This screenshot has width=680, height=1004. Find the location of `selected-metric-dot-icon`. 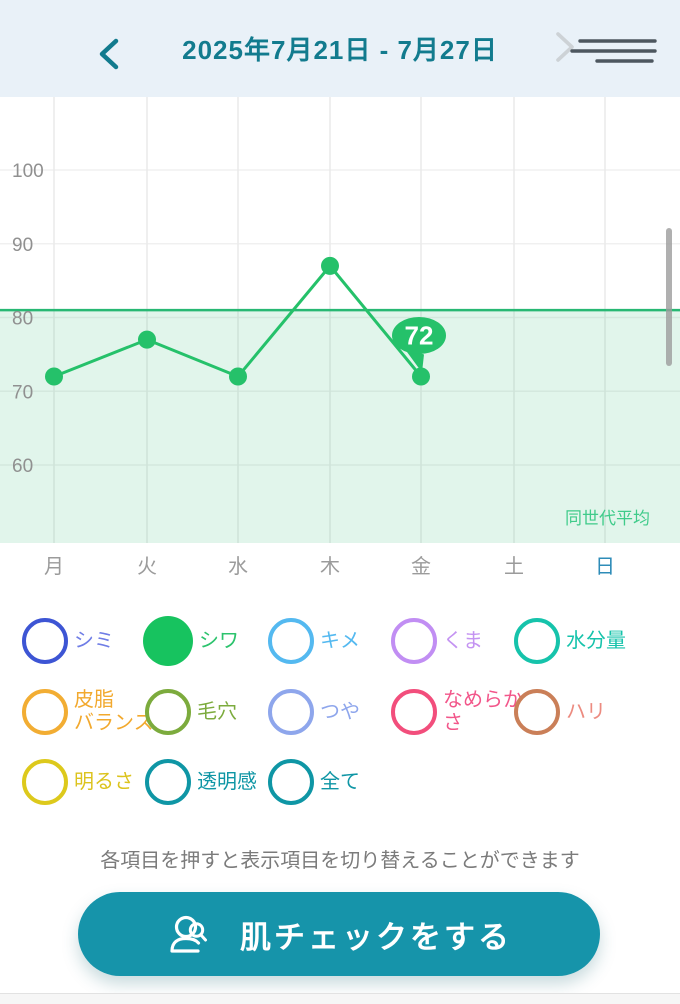

selected-metric-dot-icon is located at coordinates (168, 641).